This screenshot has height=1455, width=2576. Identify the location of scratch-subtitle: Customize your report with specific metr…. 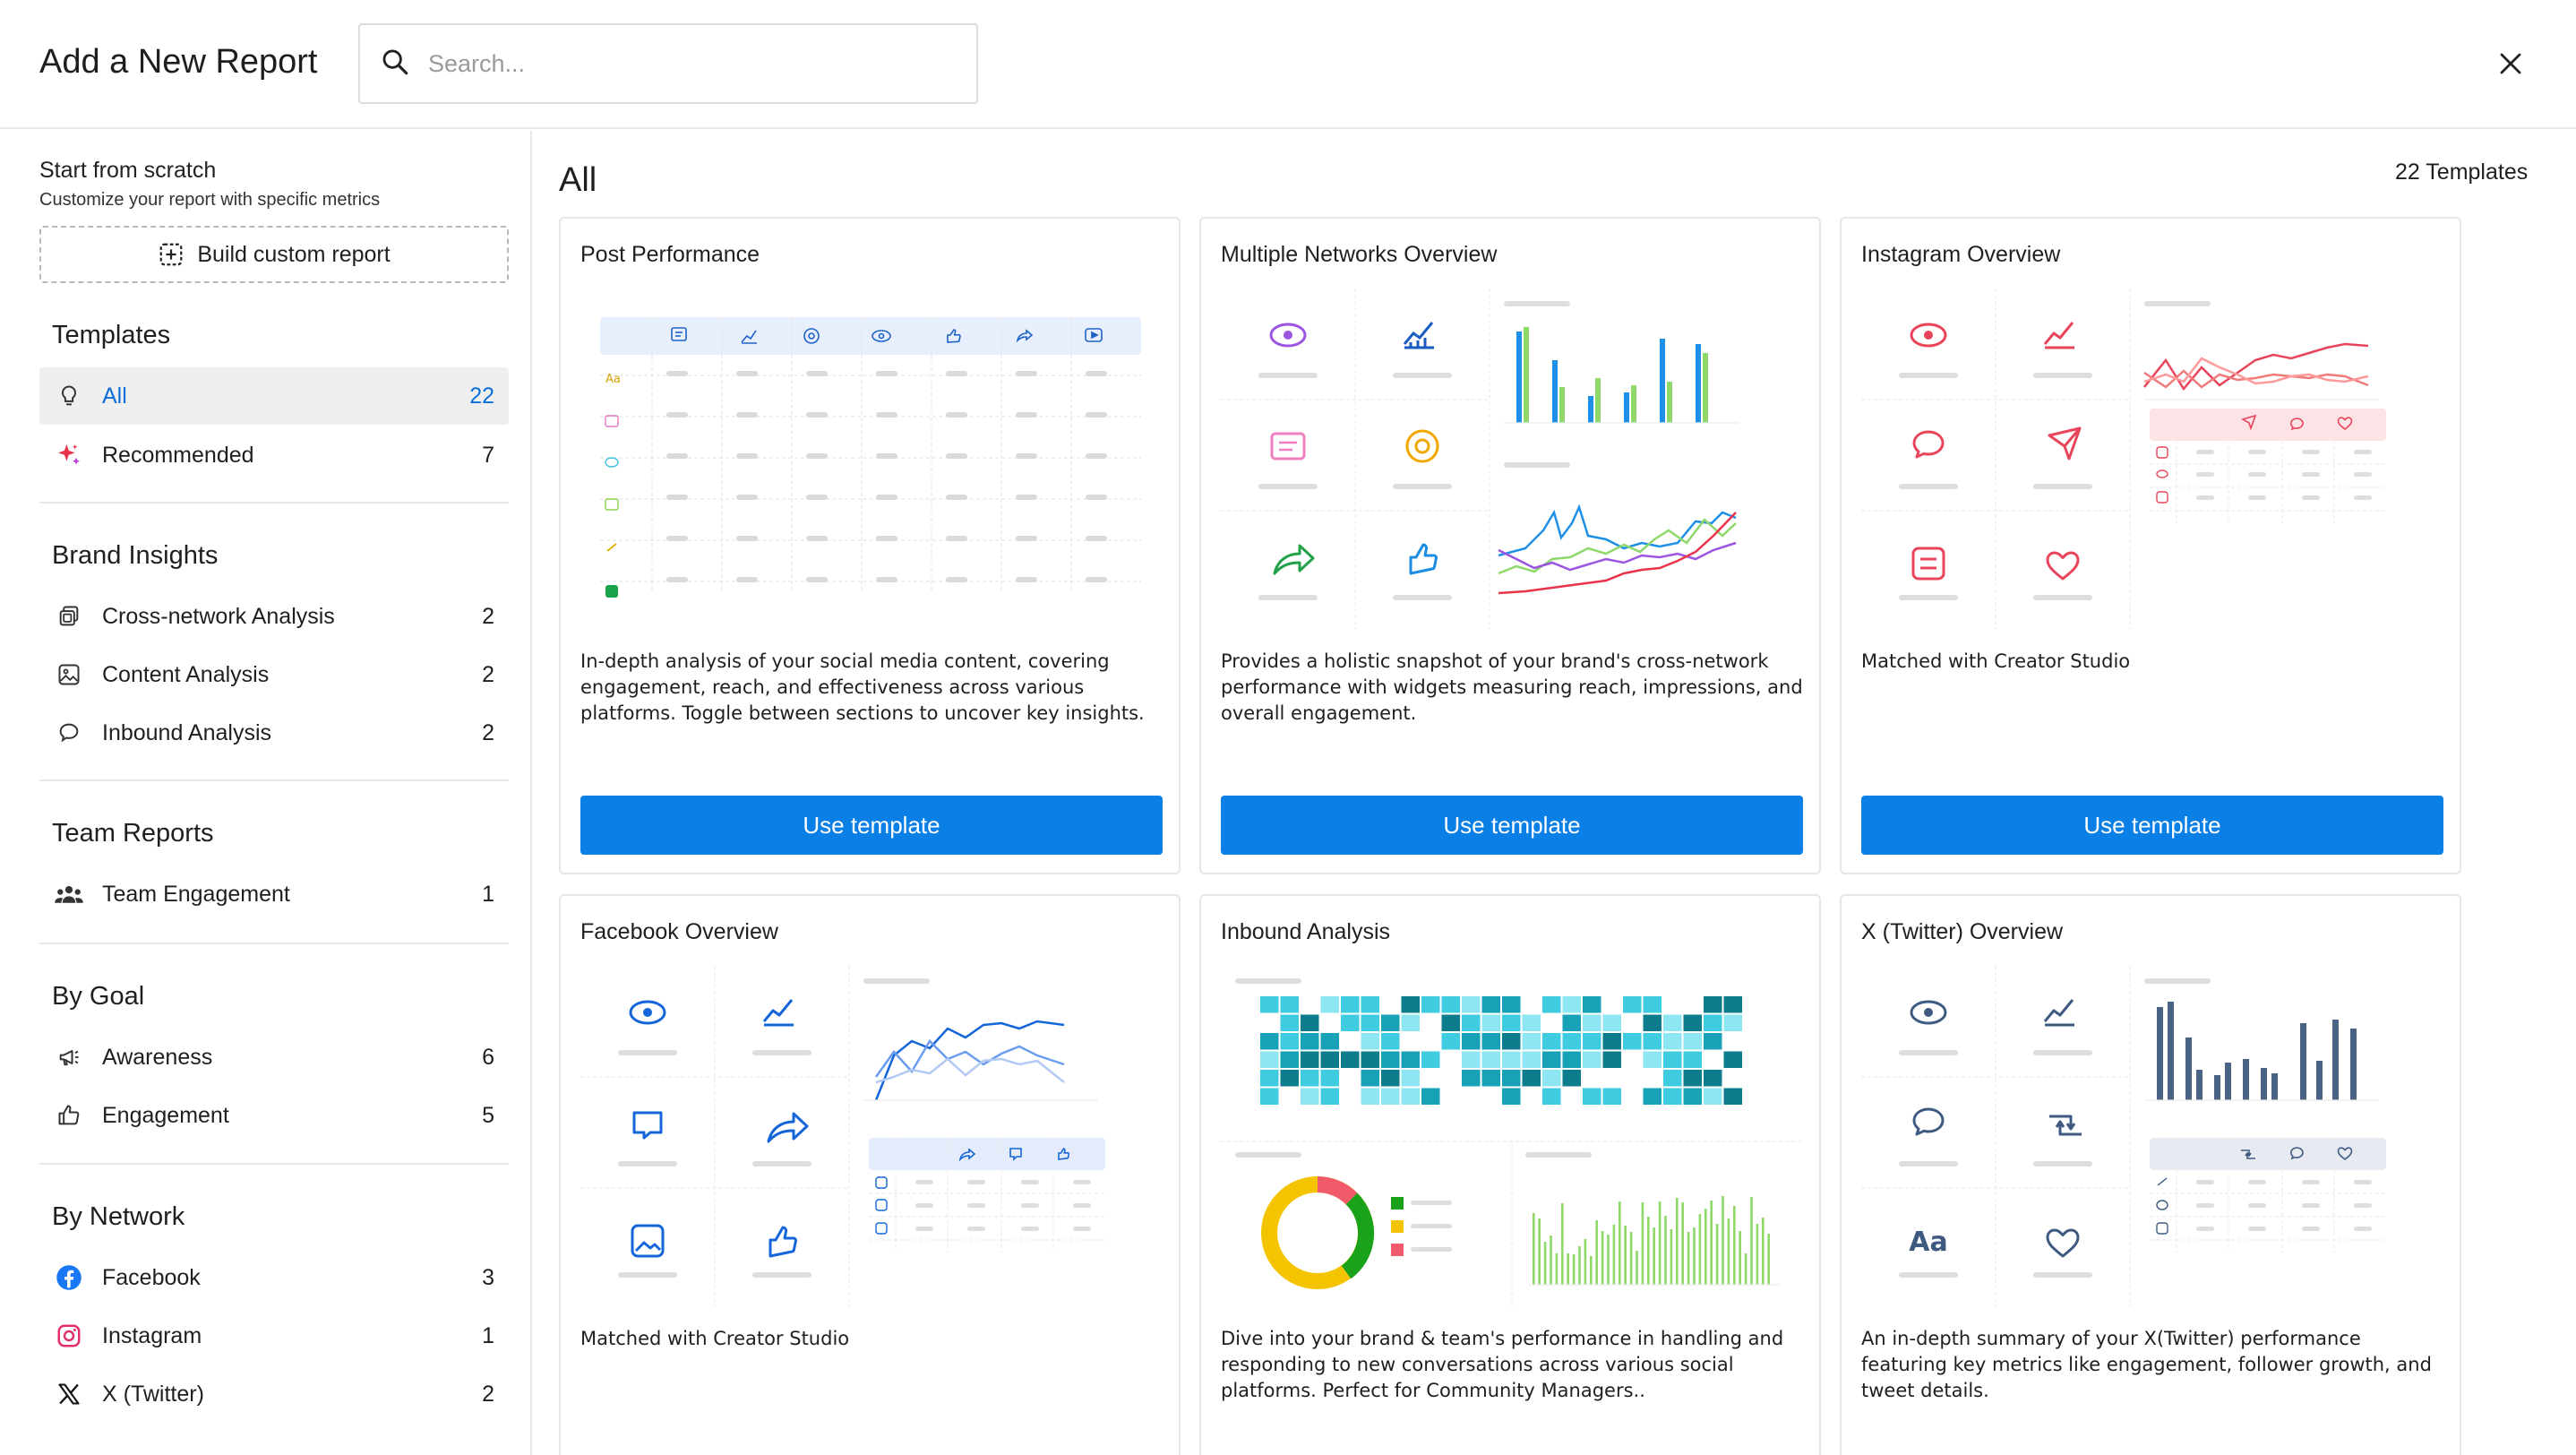
(210, 200).